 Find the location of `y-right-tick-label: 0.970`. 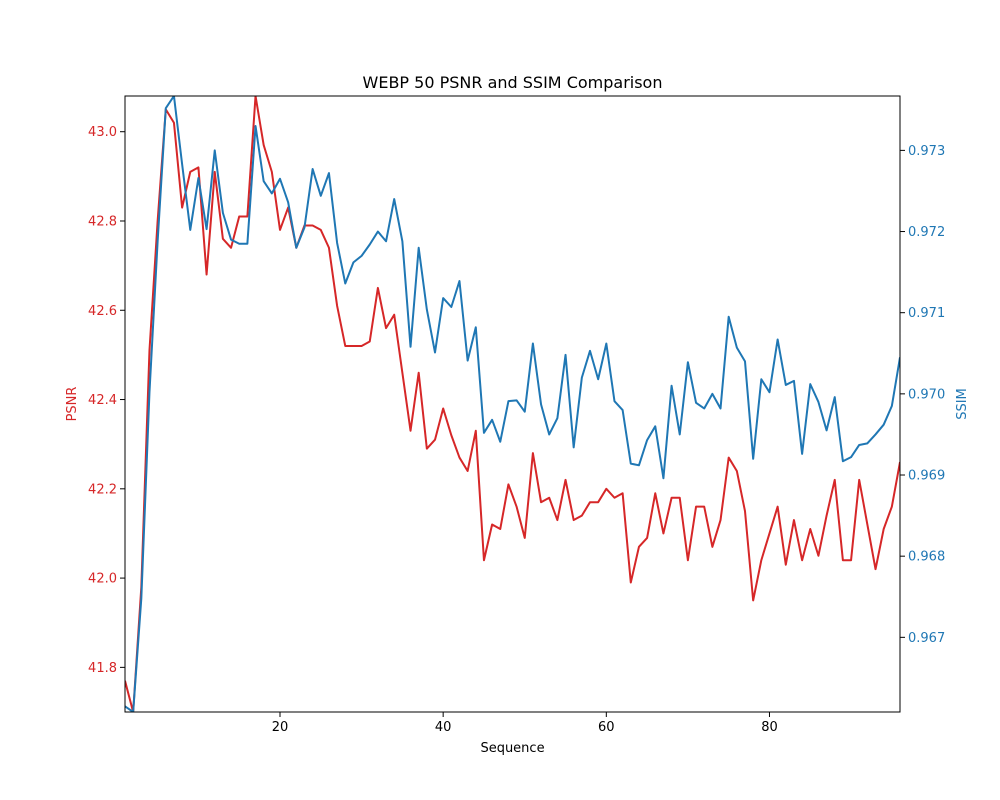

y-right-tick-label: 0.970 is located at coordinates (926, 394).